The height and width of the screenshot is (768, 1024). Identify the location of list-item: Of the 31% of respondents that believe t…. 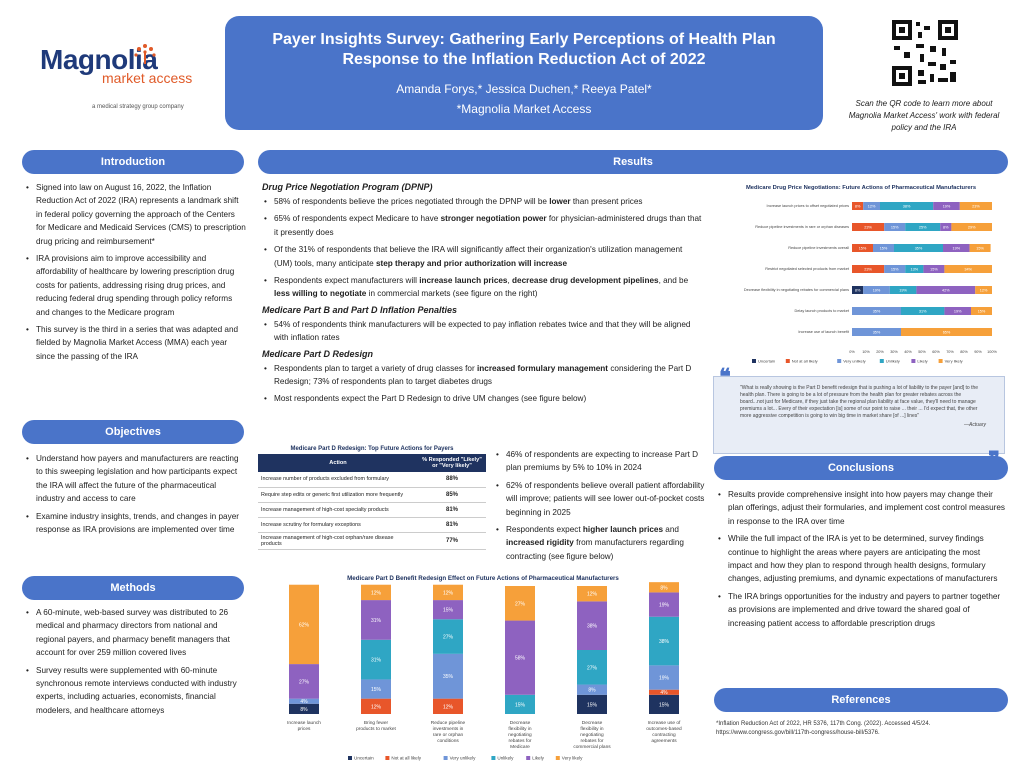
(482, 256).